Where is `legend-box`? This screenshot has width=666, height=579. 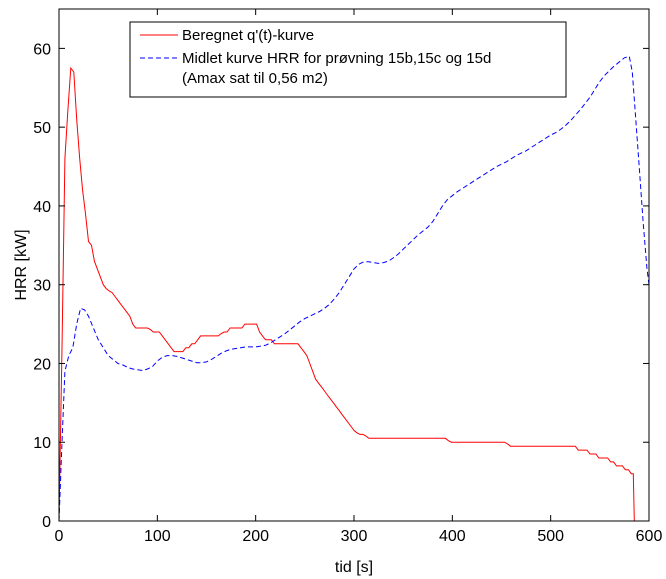
legend-box is located at coordinates (348, 59).